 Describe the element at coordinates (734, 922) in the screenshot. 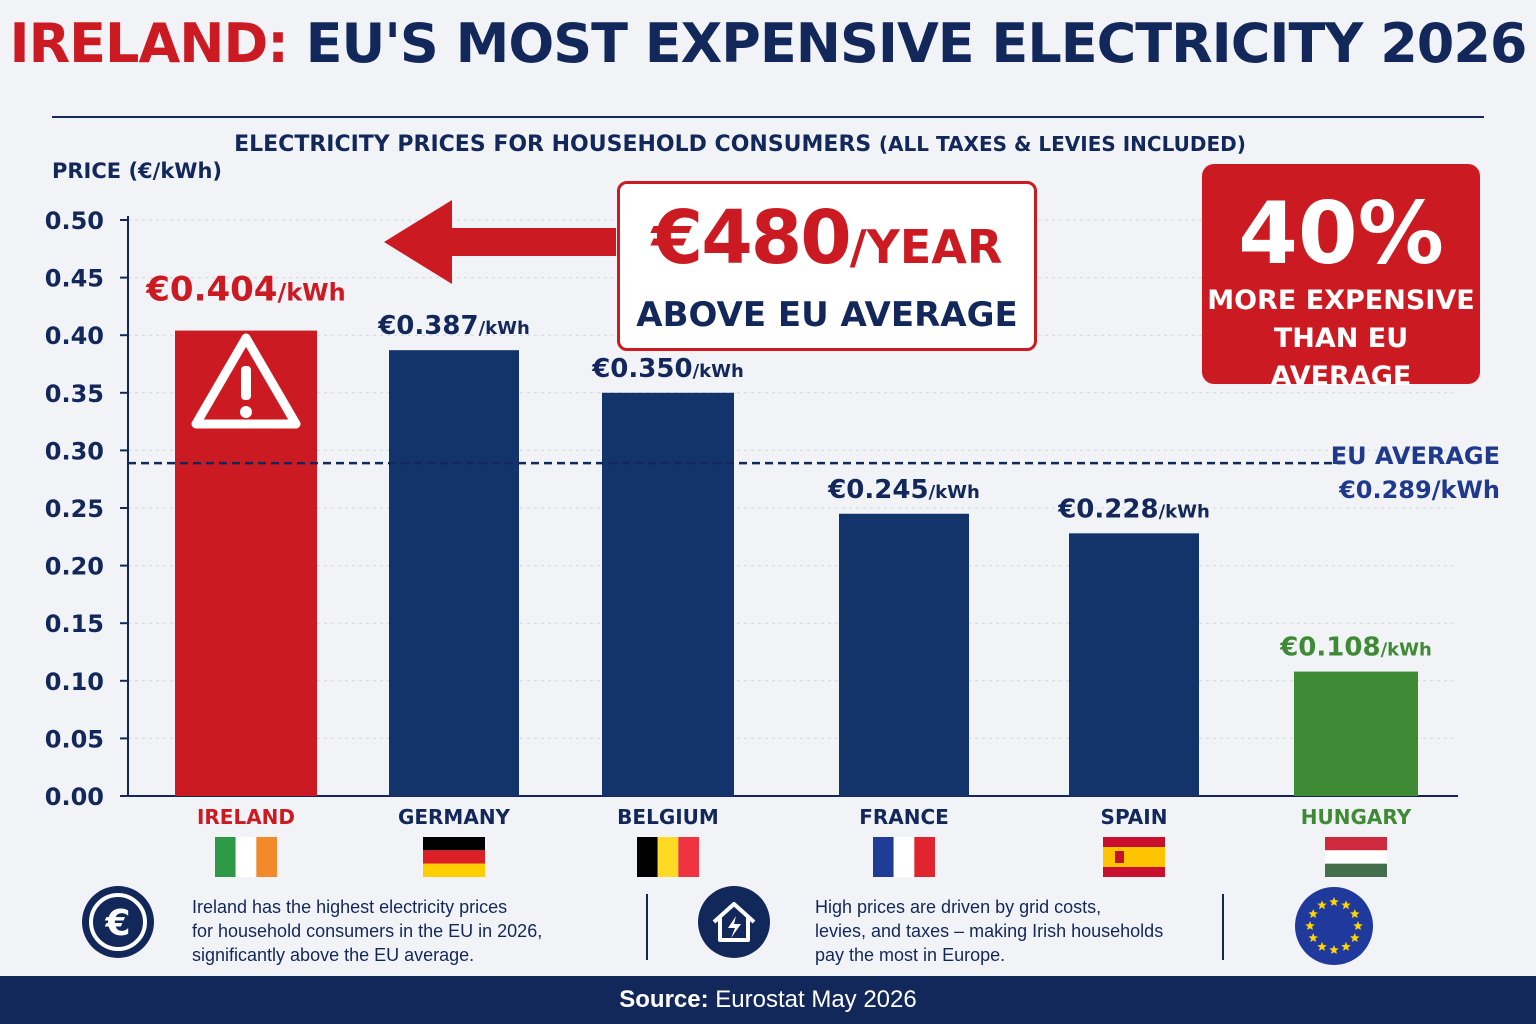

I see `house-energy-icon` at that location.